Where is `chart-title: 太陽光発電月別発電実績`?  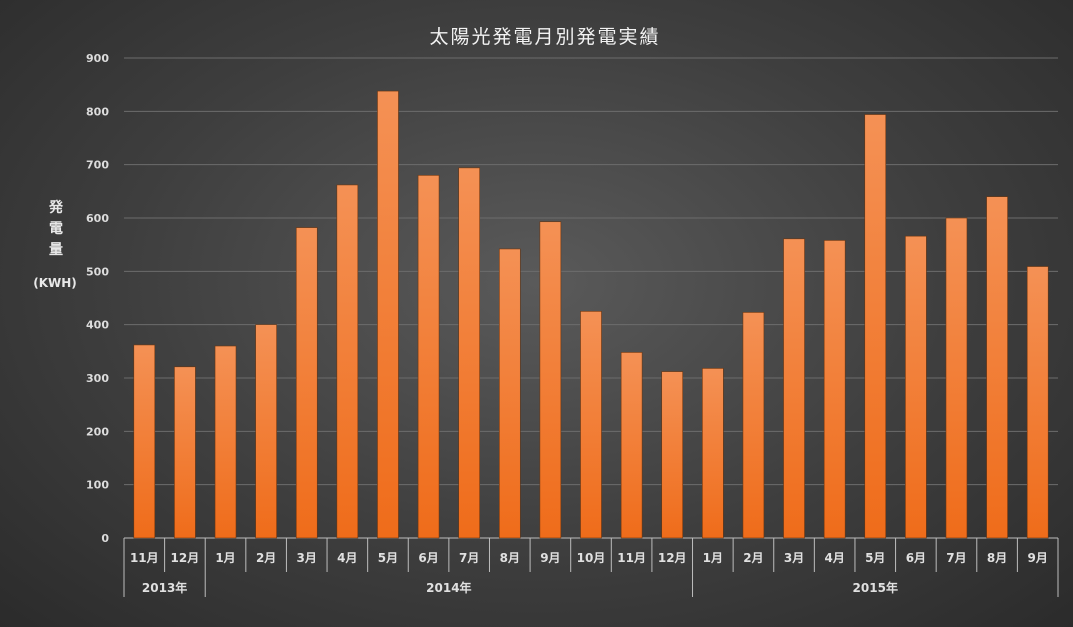
chart-title: 太陽光発電月別発電実績 is located at coordinates (544, 37).